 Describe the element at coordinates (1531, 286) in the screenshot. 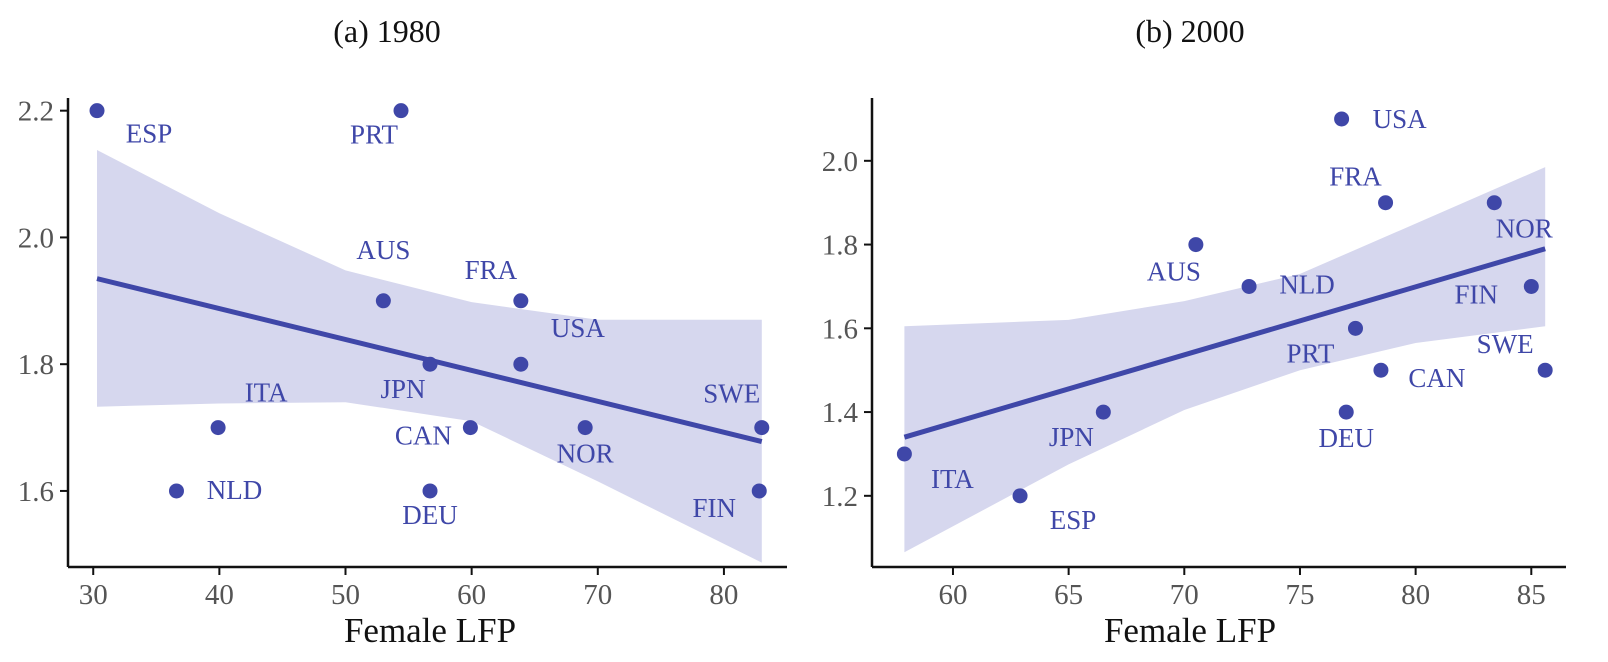

I see `point-fin-2000` at that location.